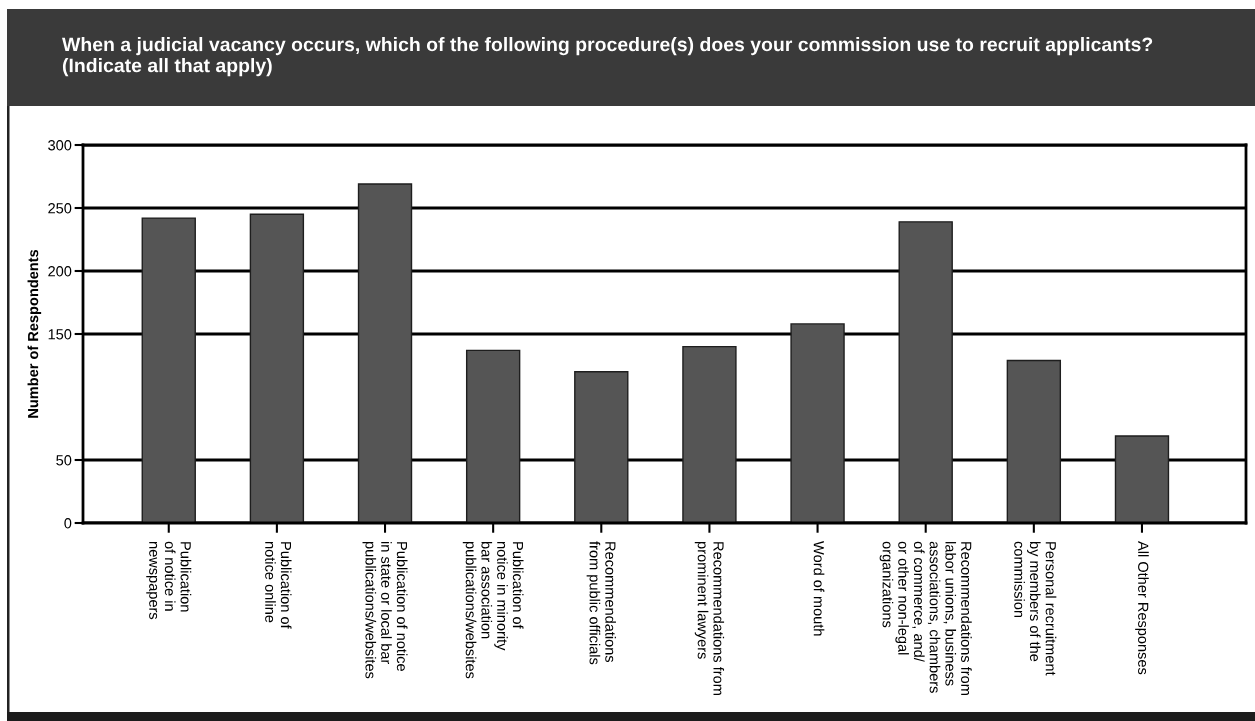  I want to click on y-tick-label: 150, so click(60, 334).